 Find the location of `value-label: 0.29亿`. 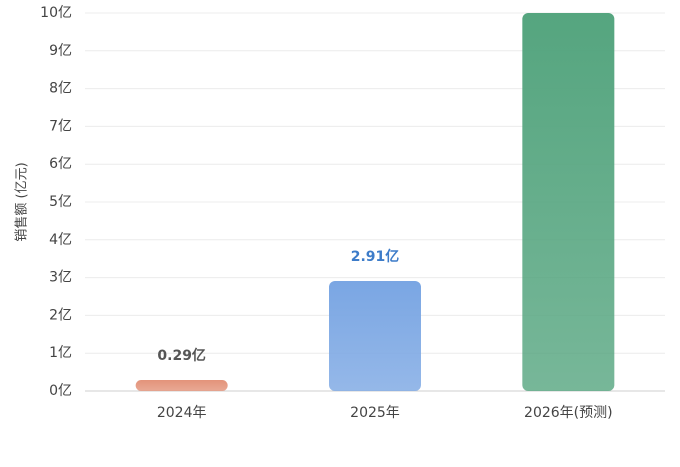

value-label: 0.29亿 is located at coordinates (181, 355).